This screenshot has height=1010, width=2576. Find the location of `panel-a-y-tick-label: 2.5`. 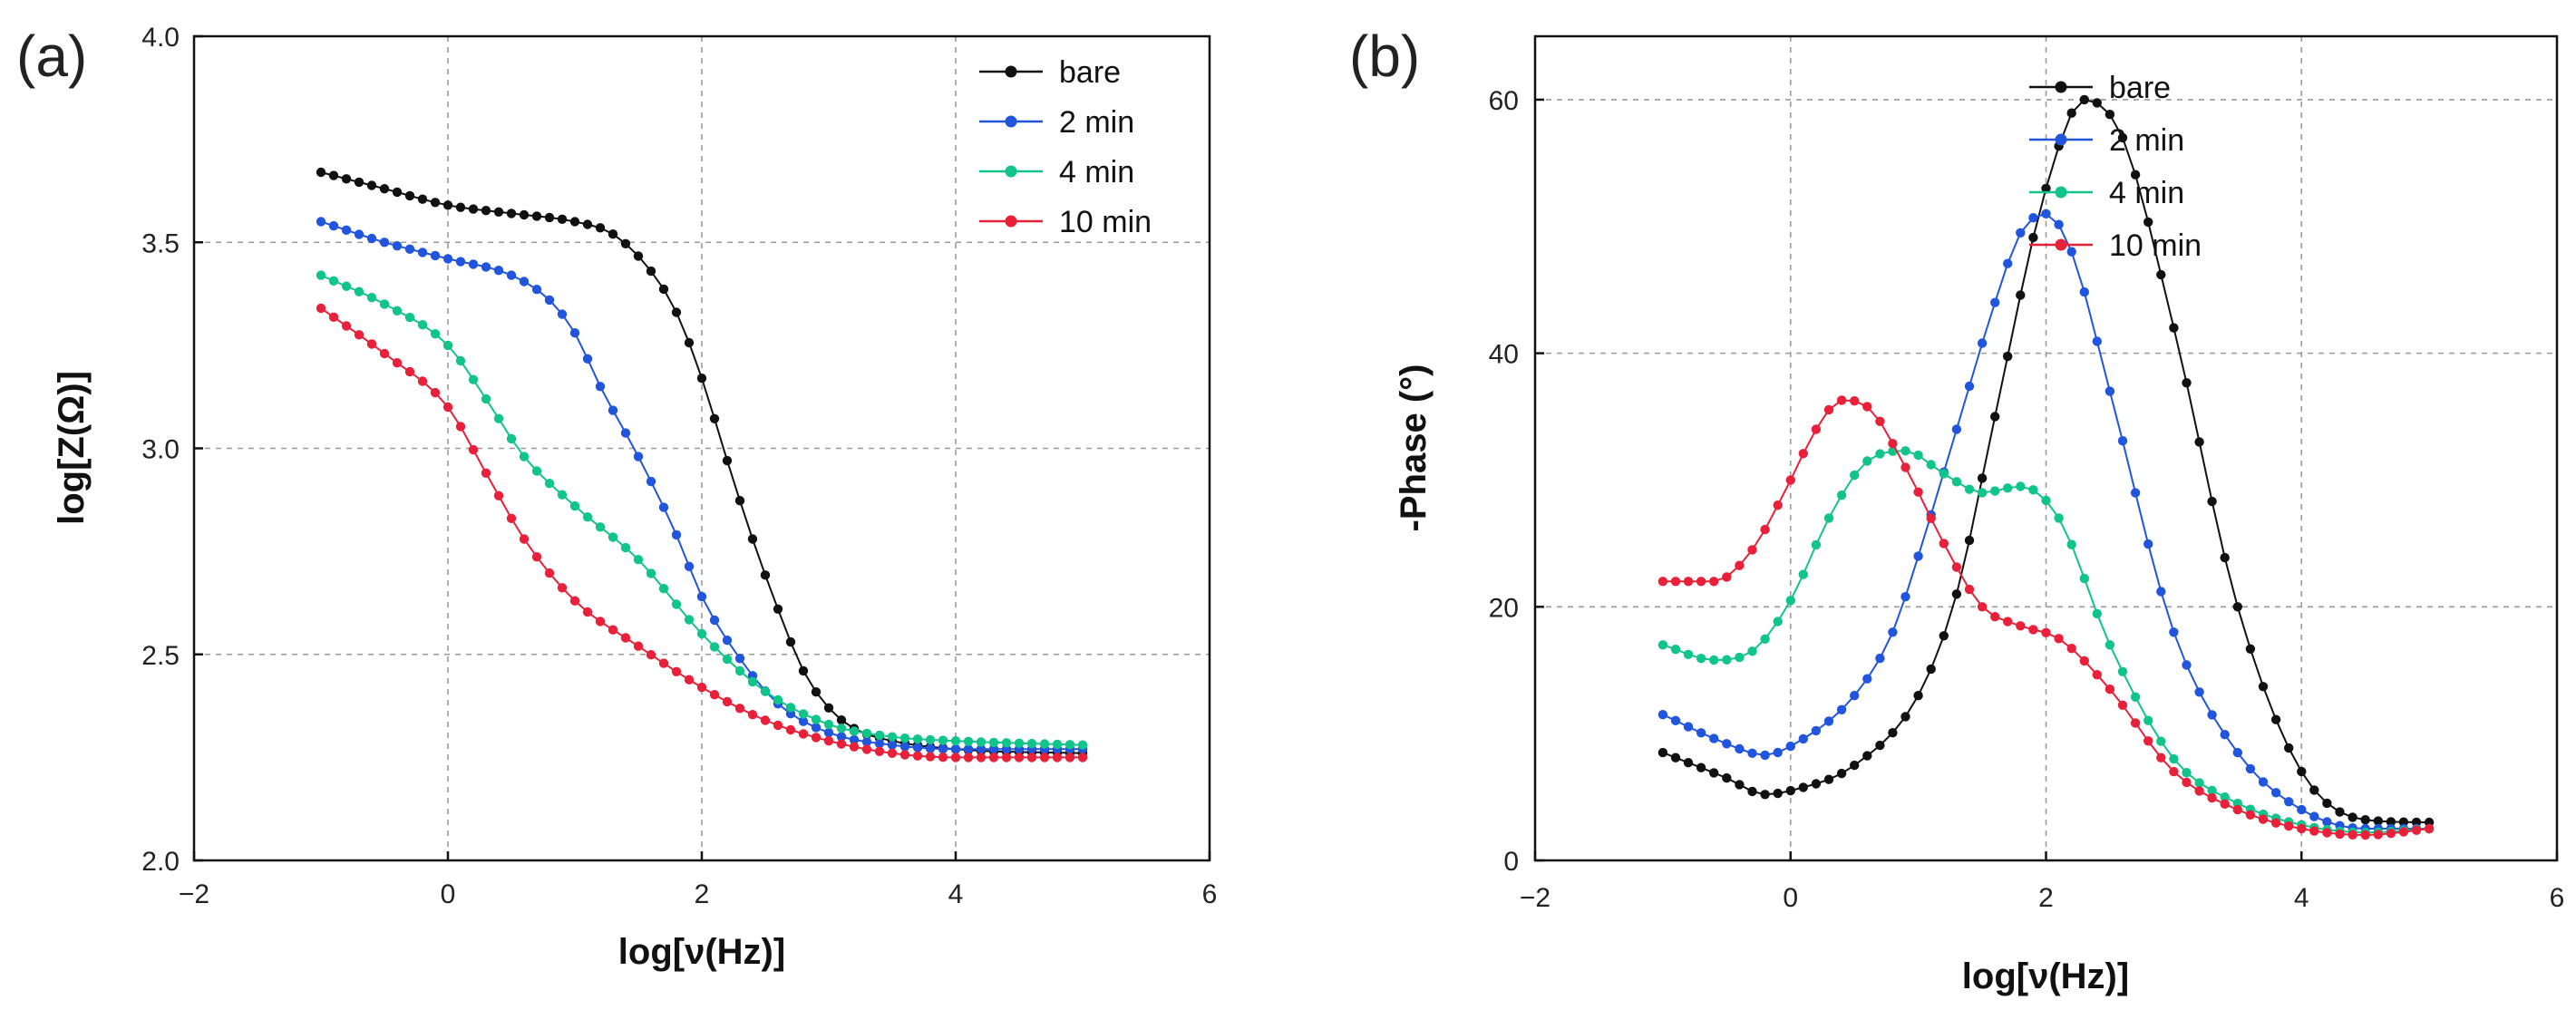

panel-a-y-tick-label: 2.5 is located at coordinates (160, 656).